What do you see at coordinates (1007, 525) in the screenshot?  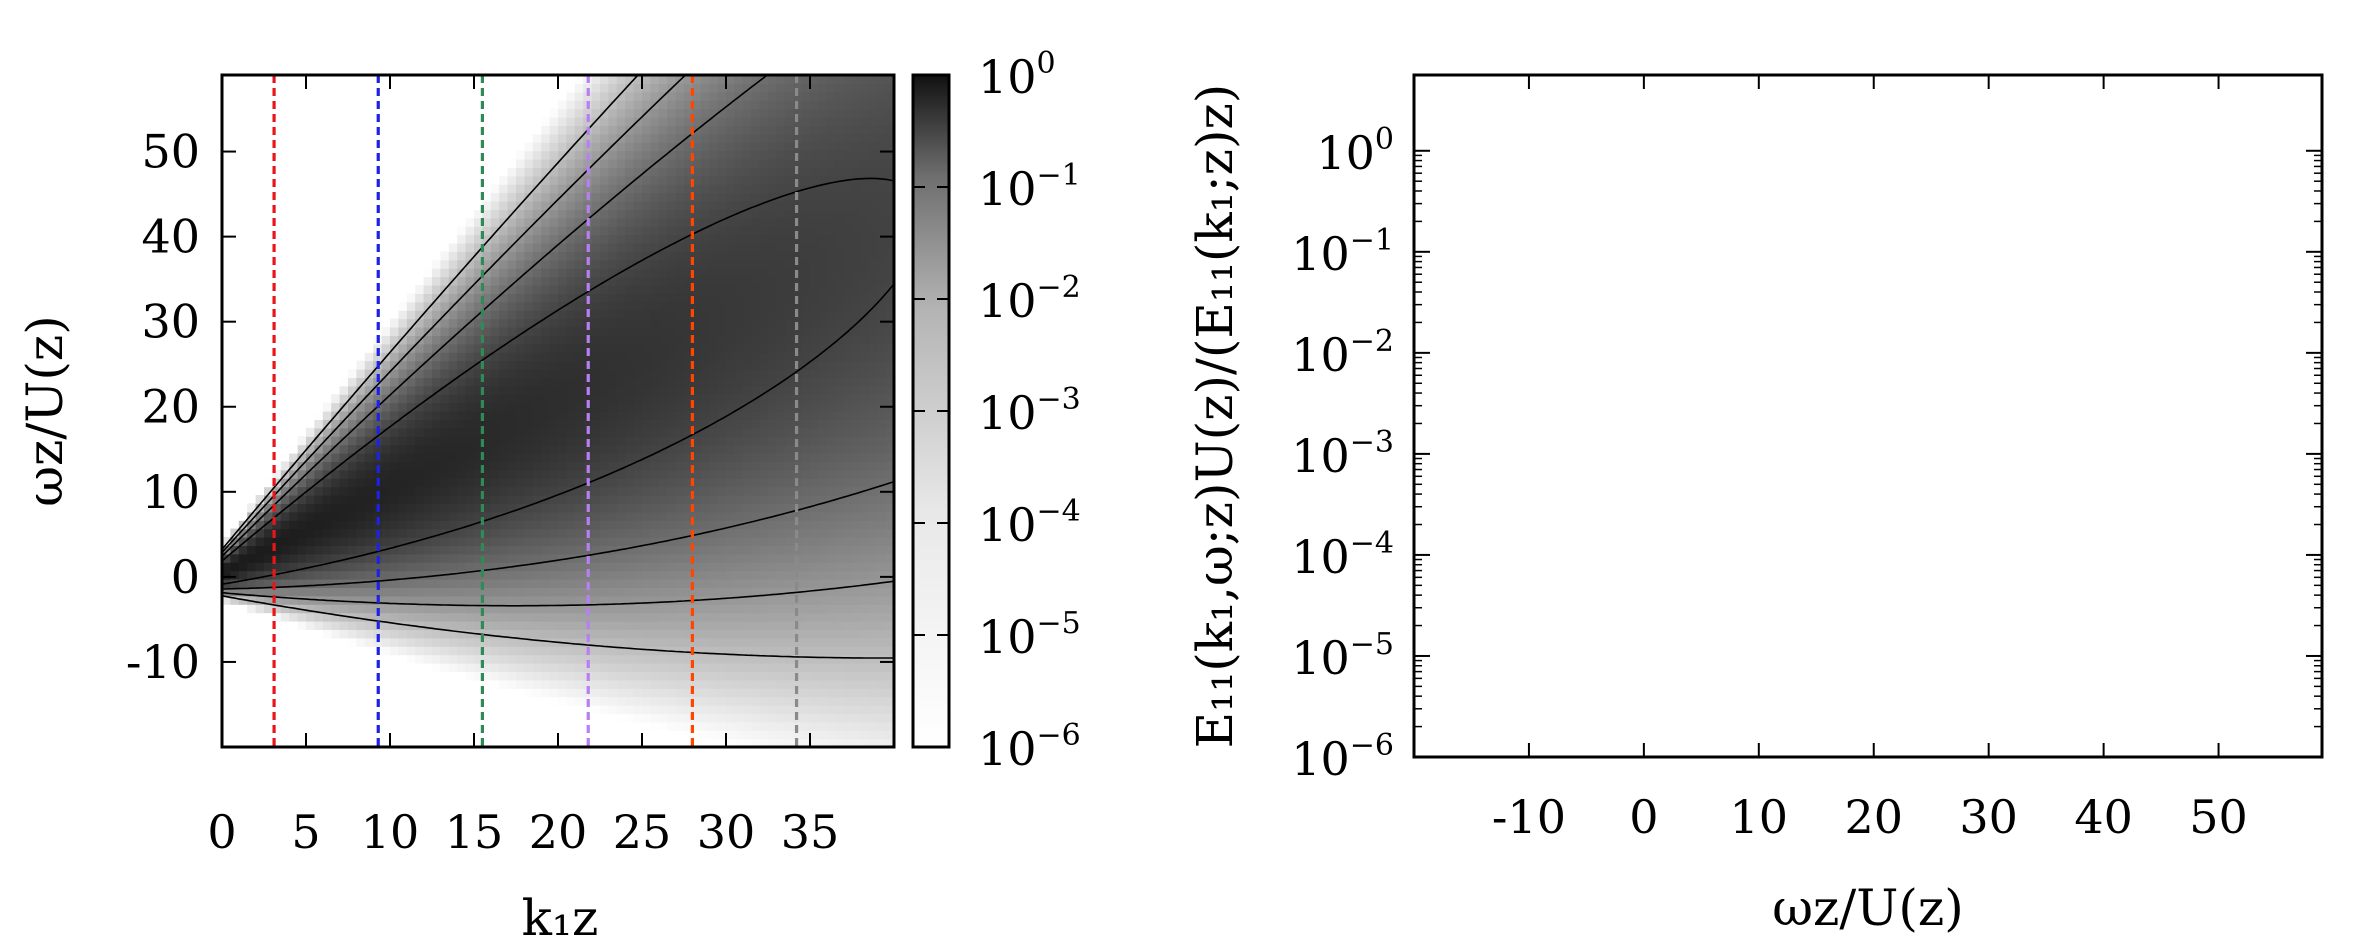 I see `colorbar-label-base: 10` at bounding box center [1007, 525].